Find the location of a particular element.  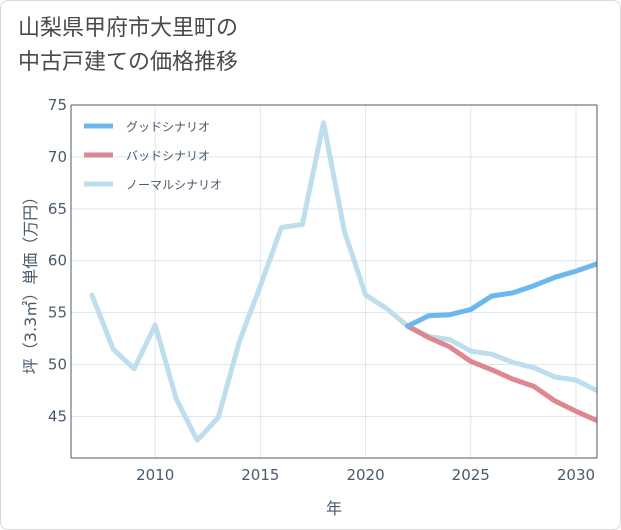

legend-label-2: ノーマルシナリオ is located at coordinates (174, 185).